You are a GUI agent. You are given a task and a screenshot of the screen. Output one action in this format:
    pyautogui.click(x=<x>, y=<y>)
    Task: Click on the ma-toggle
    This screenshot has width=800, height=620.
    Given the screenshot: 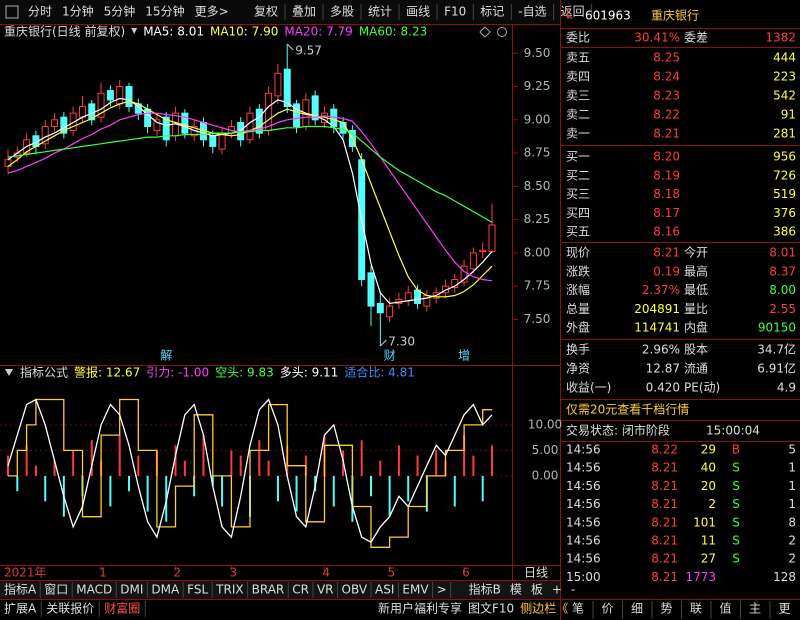 What is the action you would take?
    pyautogui.click(x=134, y=31)
    